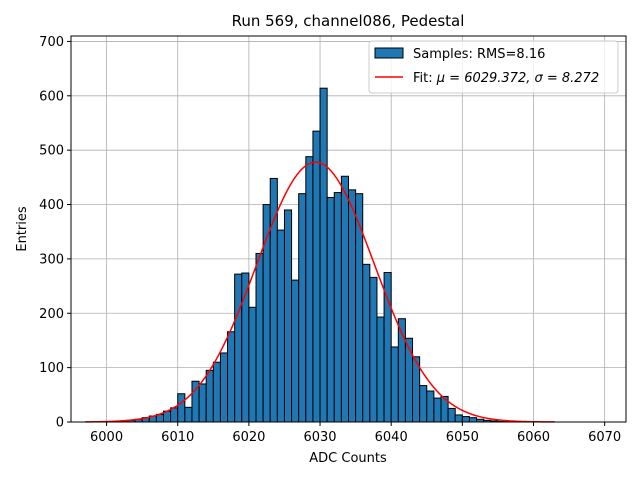  What do you see at coordinates (51, 96) in the screenshot?
I see `y-tick-label: 600` at bounding box center [51, 96].